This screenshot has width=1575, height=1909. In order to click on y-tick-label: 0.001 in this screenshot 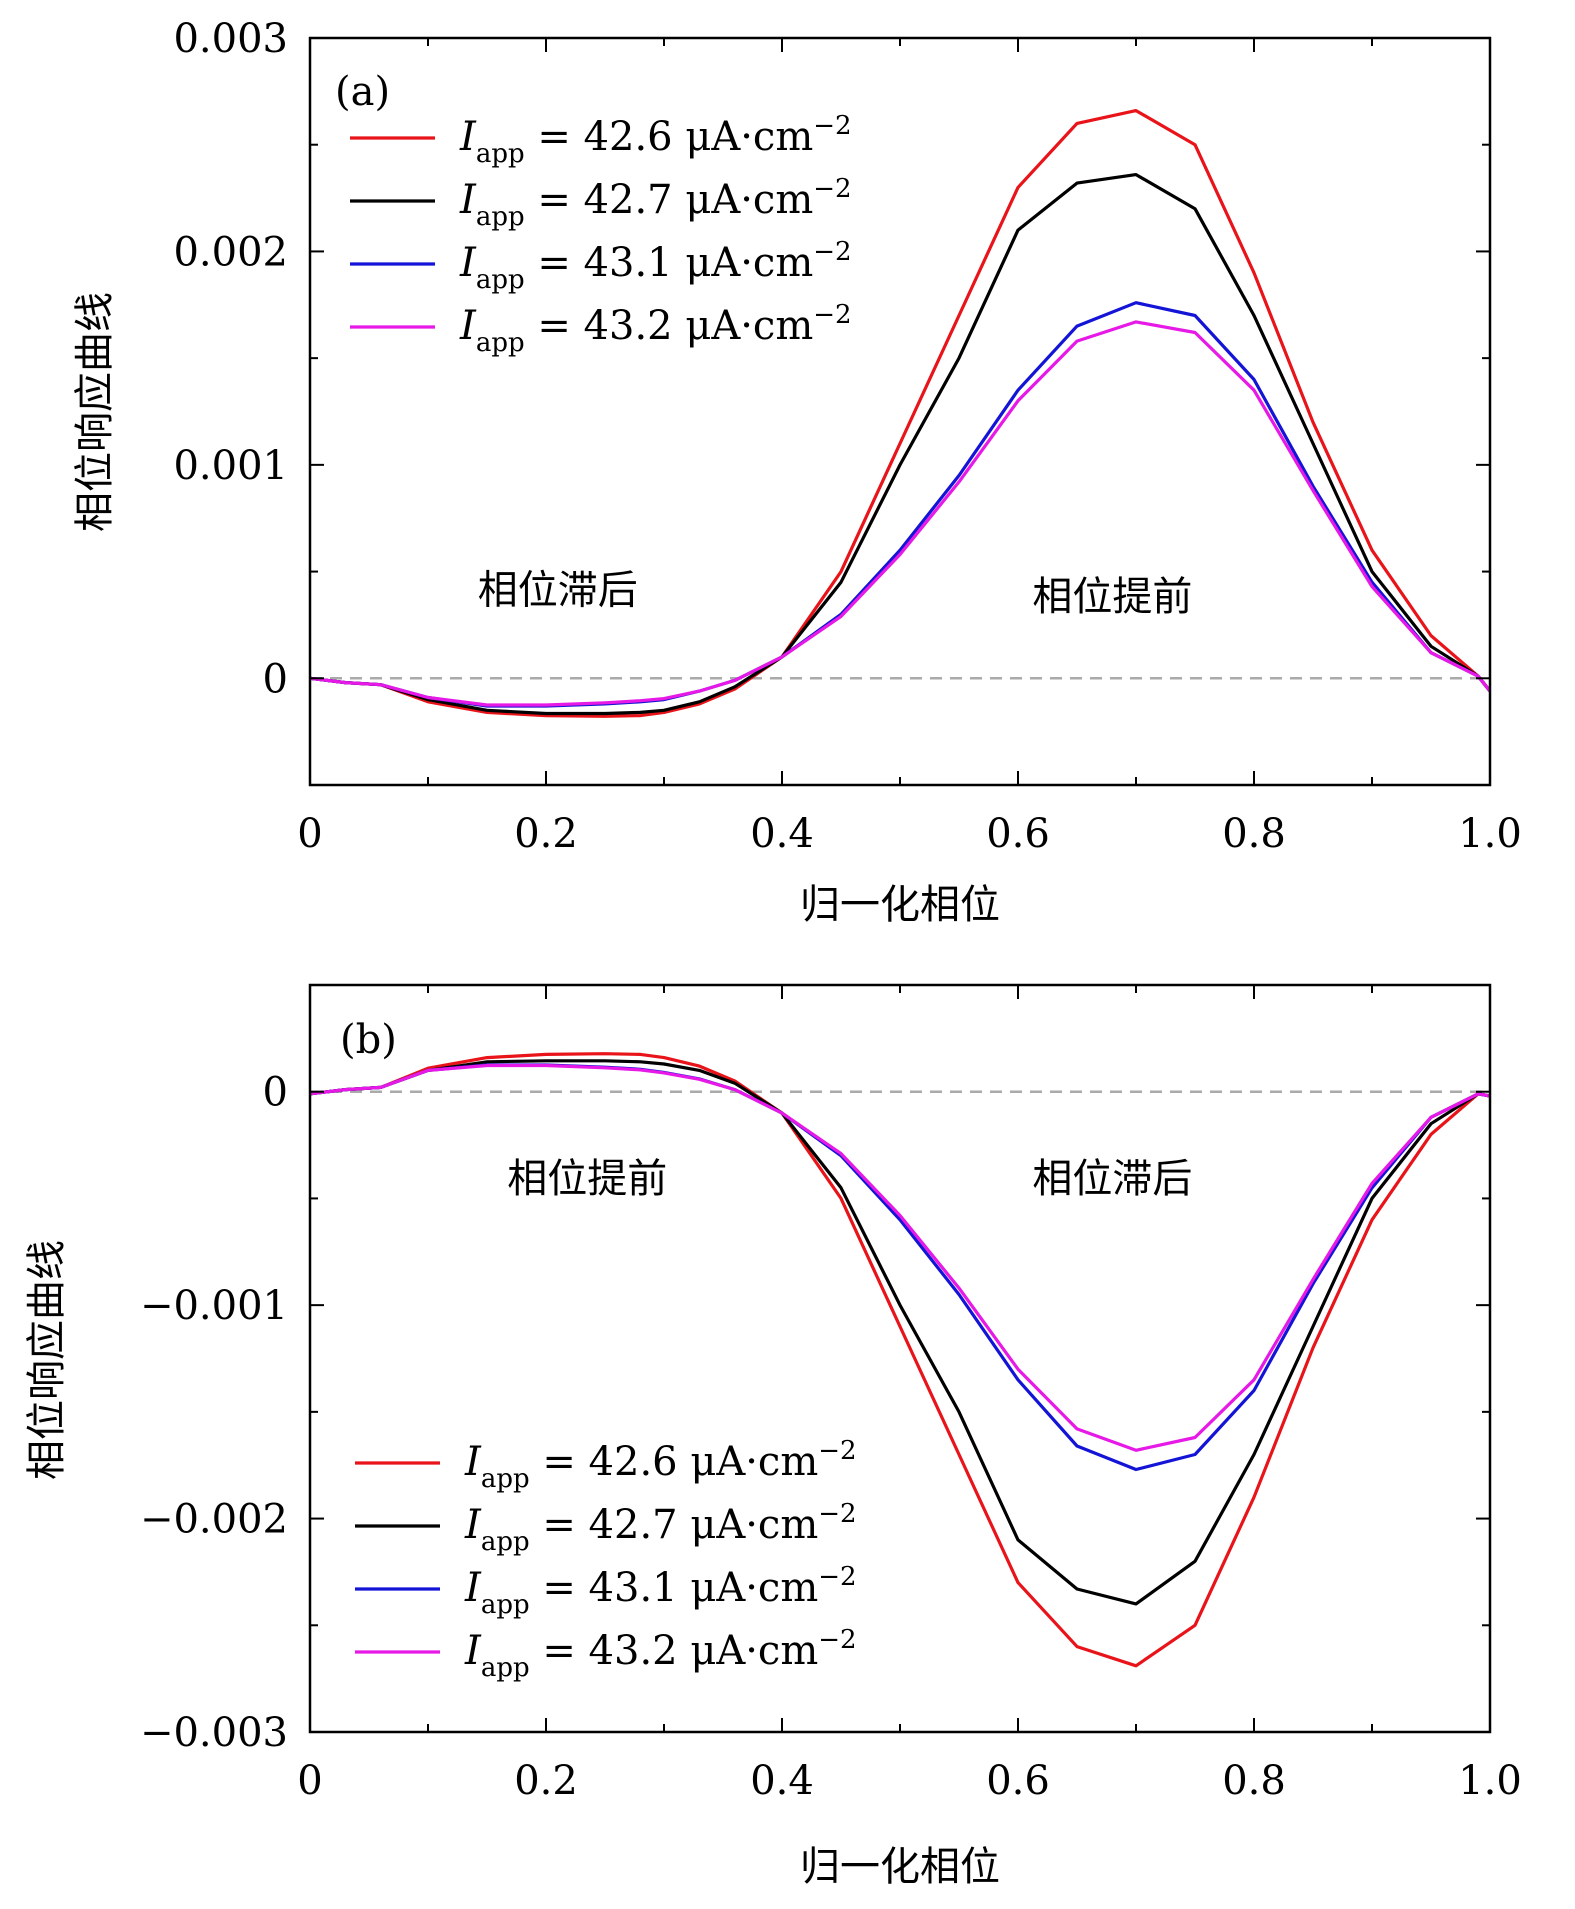, I will do `click(230, 466)`.